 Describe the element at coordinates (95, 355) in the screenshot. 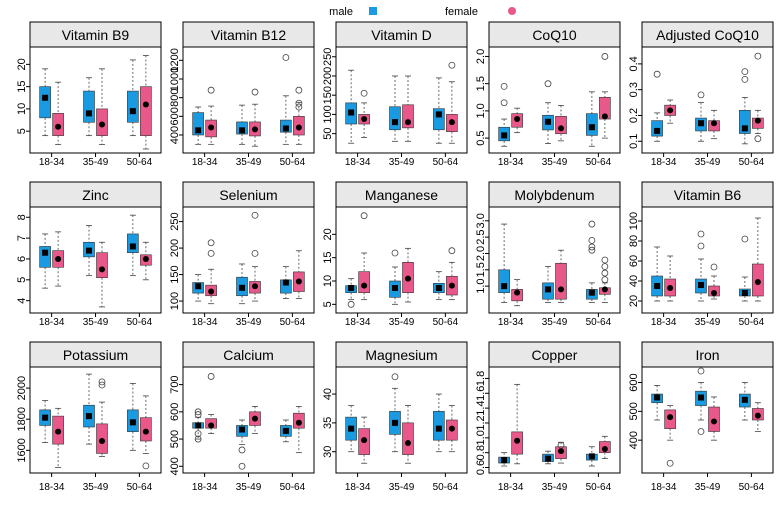

I see `panel-title-potassium: Potassium` at that location.